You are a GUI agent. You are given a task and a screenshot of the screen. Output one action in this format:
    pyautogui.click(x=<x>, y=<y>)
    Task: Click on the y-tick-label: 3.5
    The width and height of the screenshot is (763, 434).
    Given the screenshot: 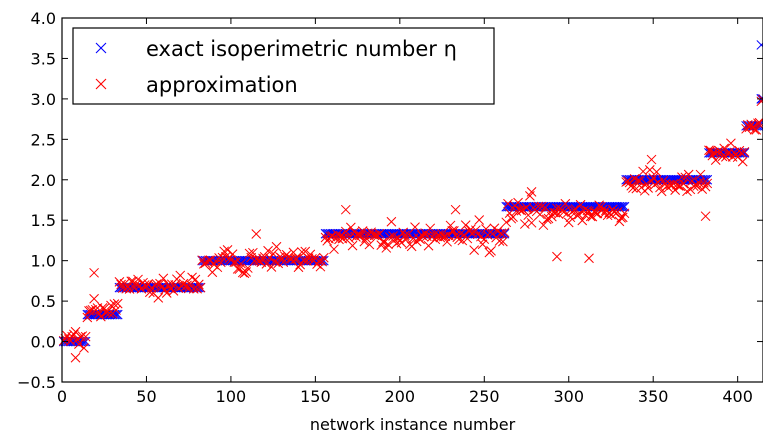 What is the action you would take?
    pyautogui.click(x=43, y=58)
    